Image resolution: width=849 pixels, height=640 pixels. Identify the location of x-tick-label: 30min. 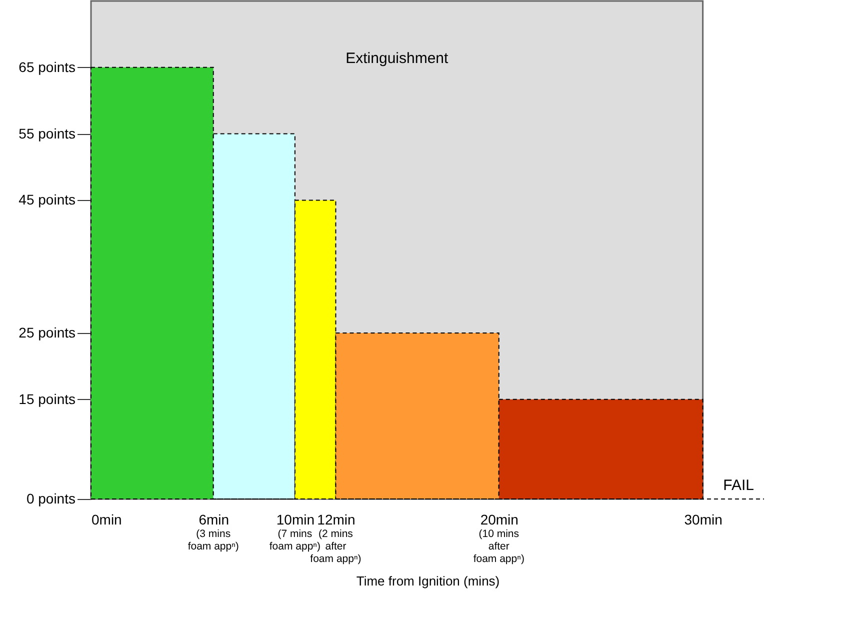
(703, 520).